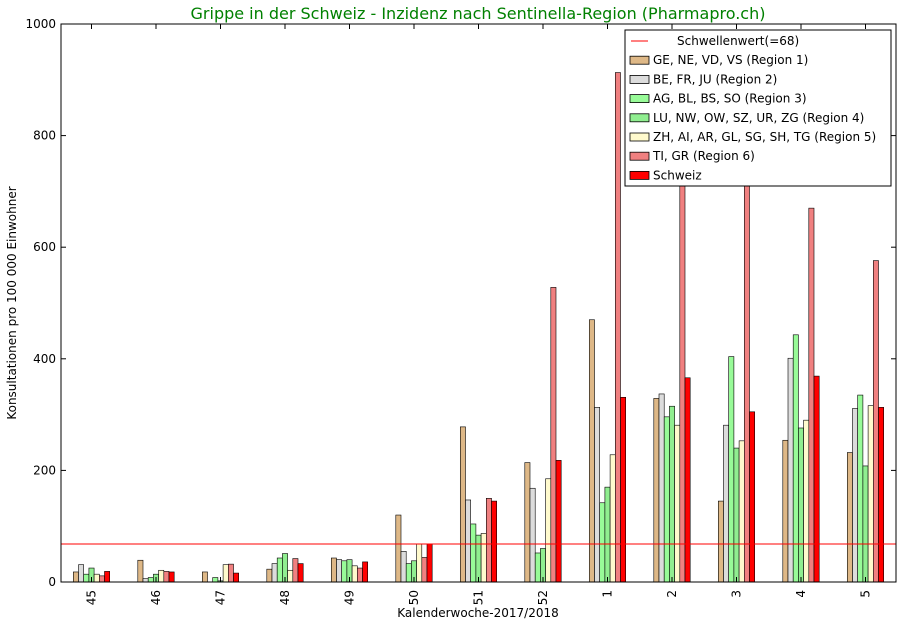 The image size is (903, 626). Describe the element at coordinates (350, 597) in the screenshot. I see `x-tick-label: 49` at that location.